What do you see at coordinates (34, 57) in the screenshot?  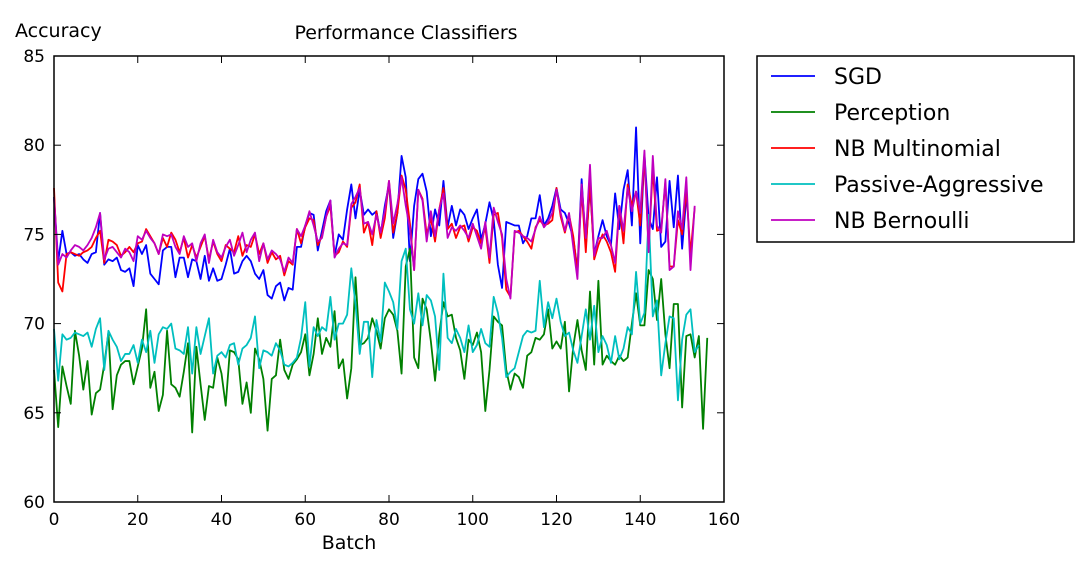 I see `y-tick-label: 85` at bounding box center [34, 57].